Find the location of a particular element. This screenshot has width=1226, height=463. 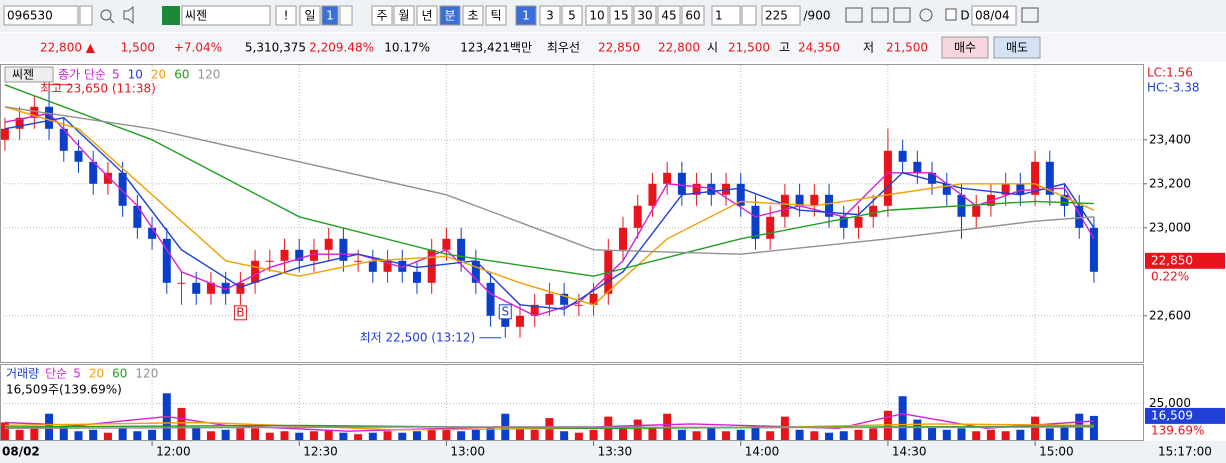

toolbar-label: 분 is located at coordinates (449, 16).